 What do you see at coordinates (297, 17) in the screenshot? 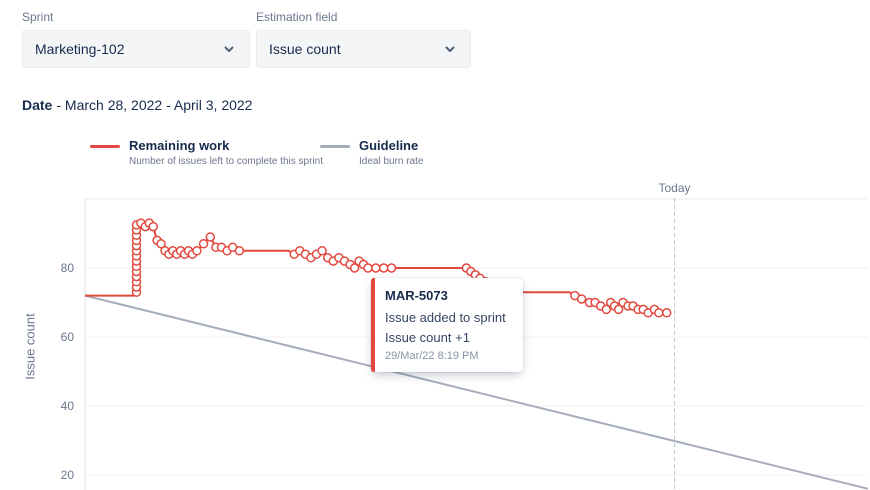
I see `estimation-label: Estimation field` at bounding box center [297, 17].